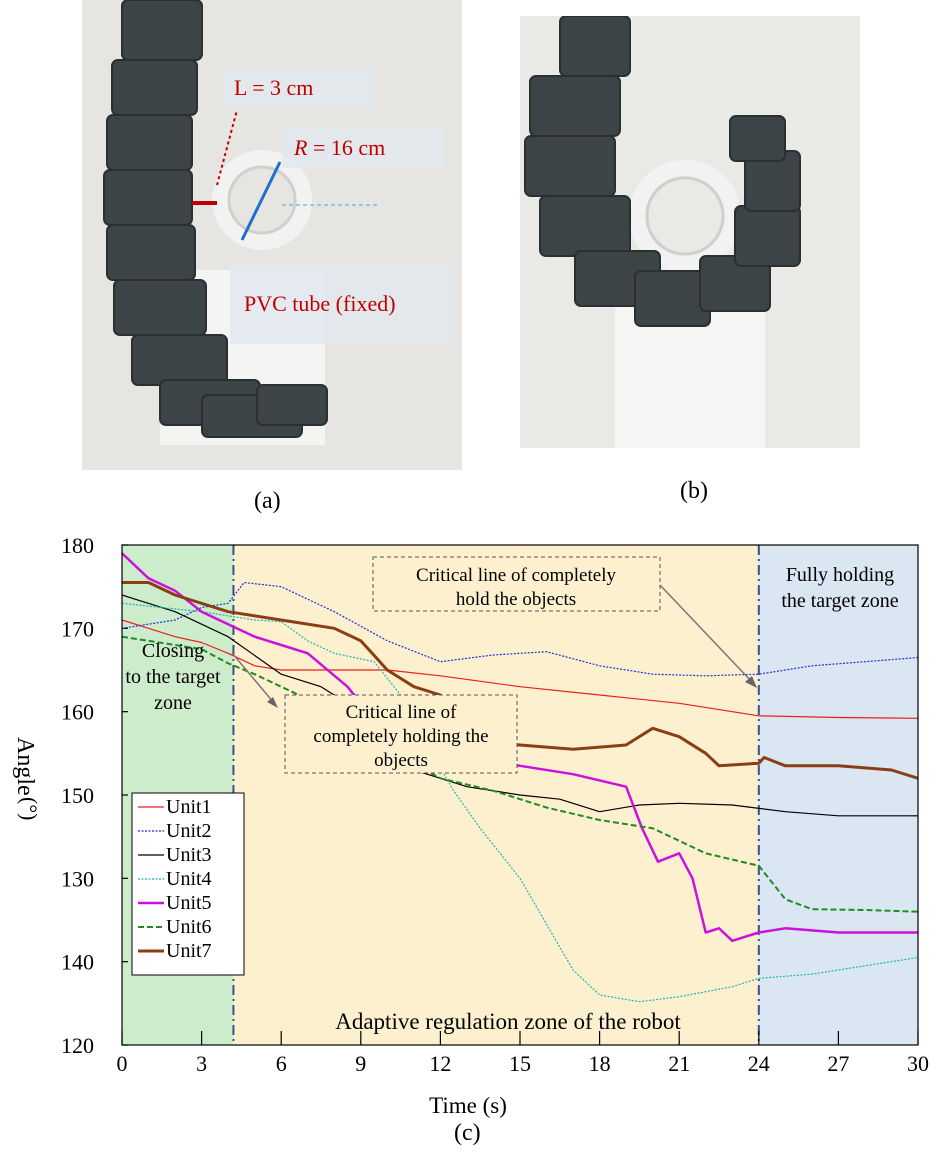 The image size is (937, 1157). Describe the element at coordinates (520, 1063) in the screenshot. I see `x-tick-label: 15` at that location.